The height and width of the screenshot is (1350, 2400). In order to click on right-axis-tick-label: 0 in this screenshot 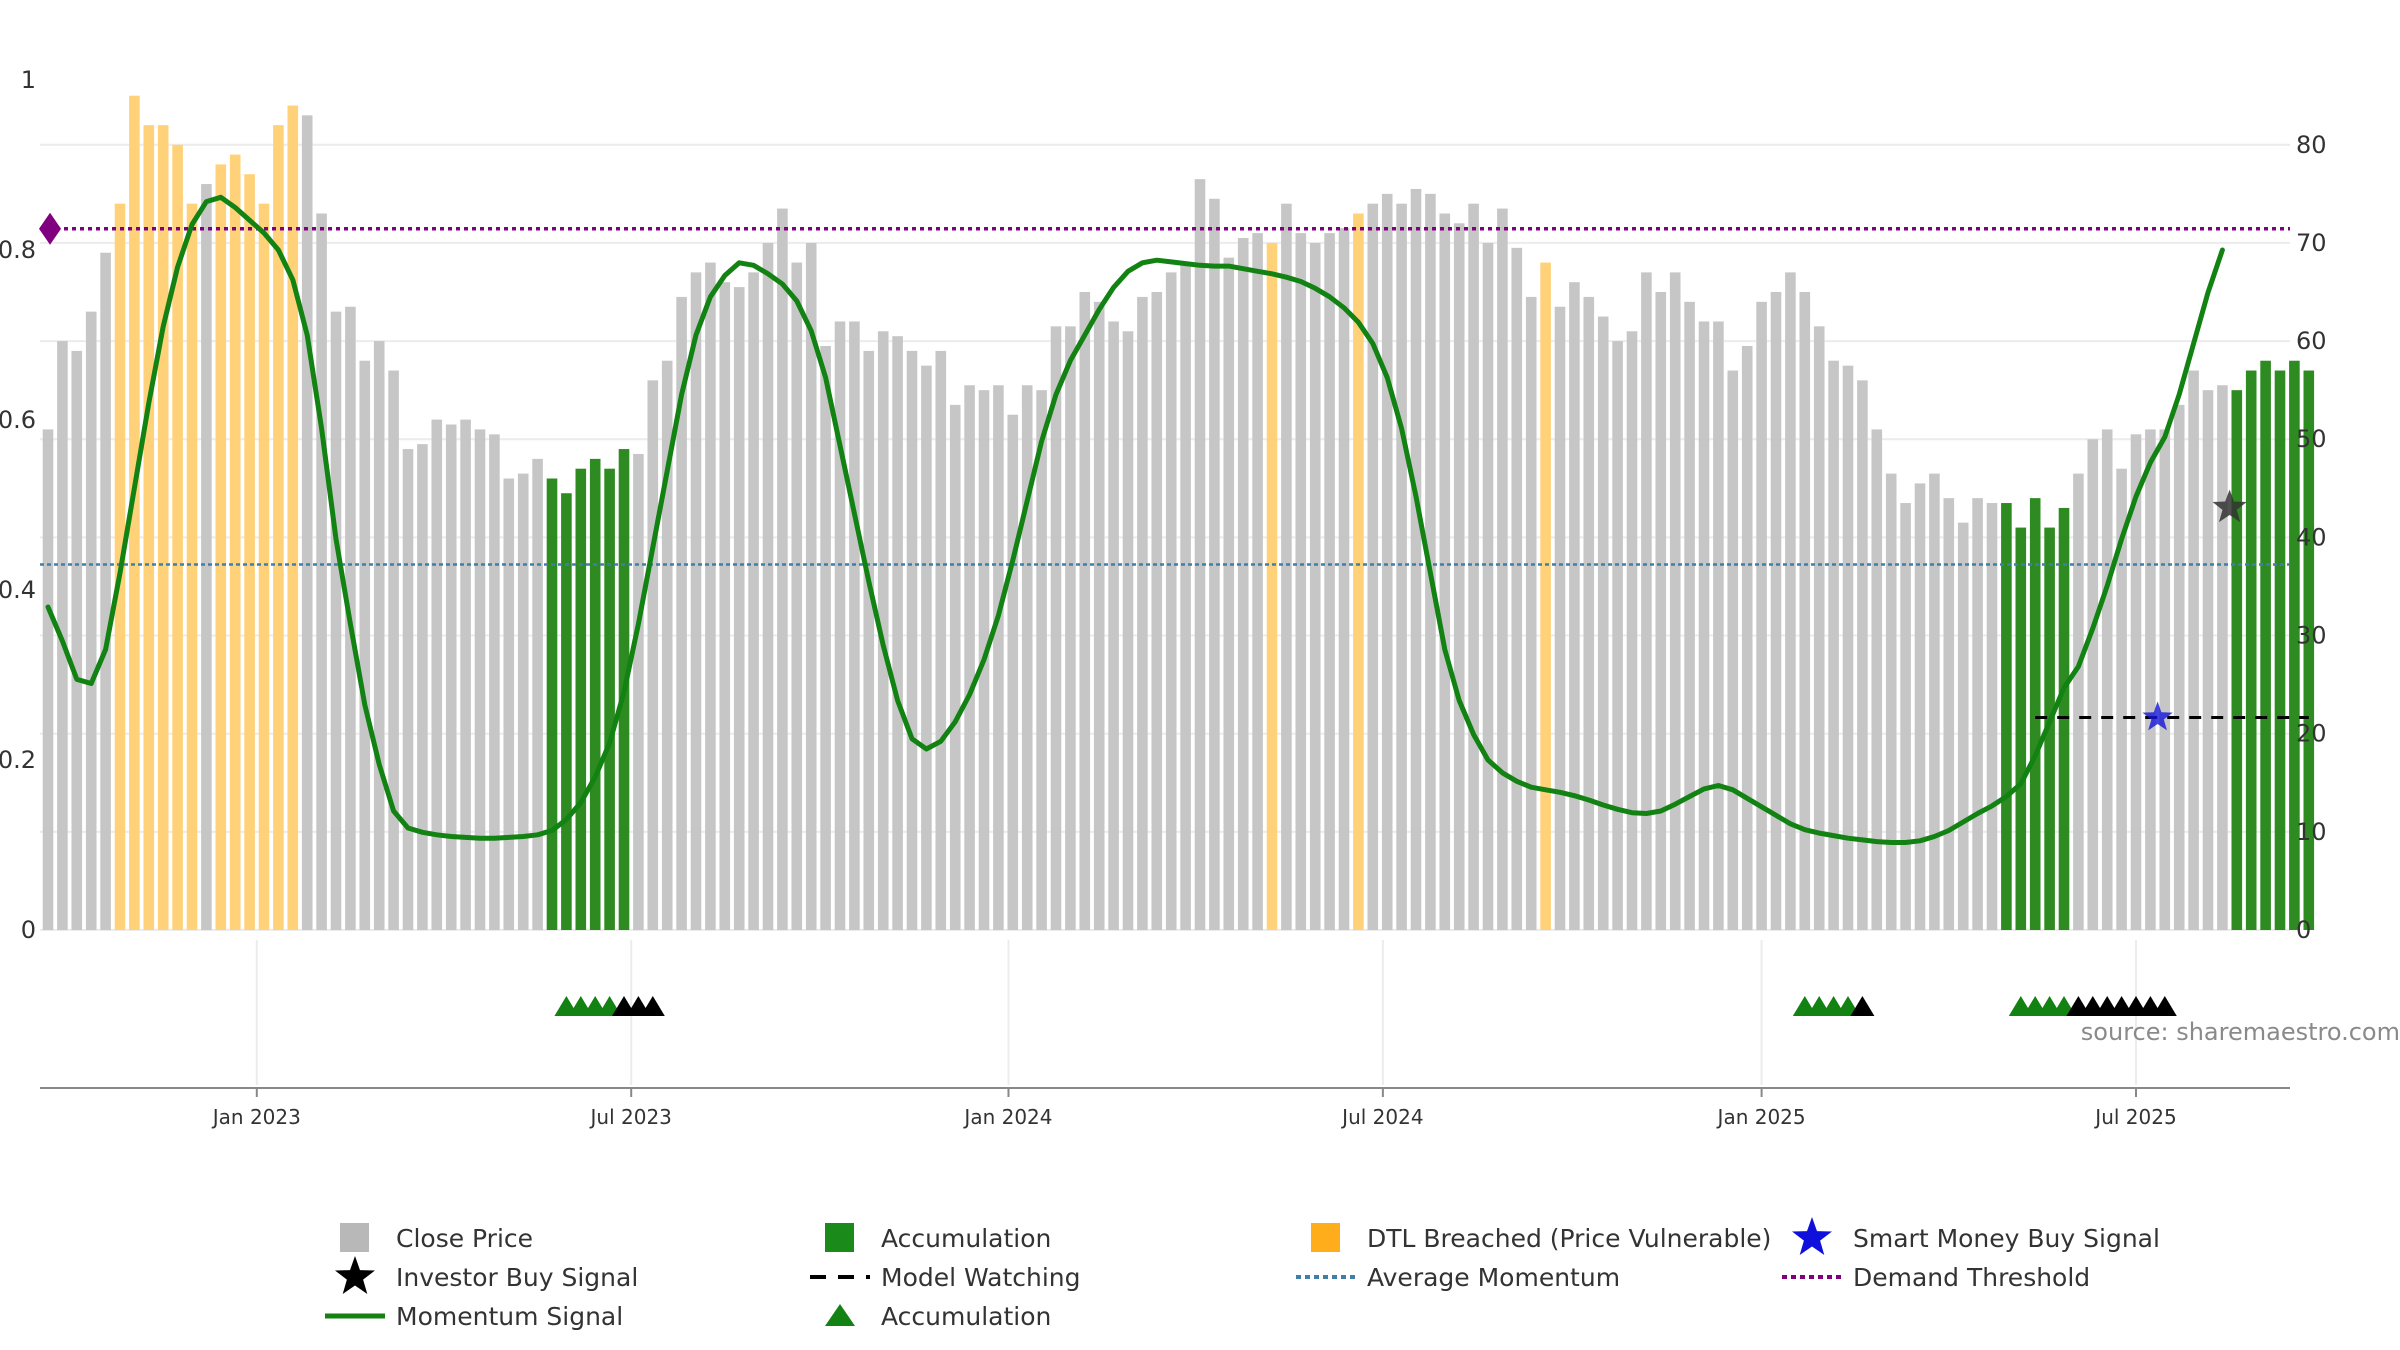, I will do `click(2303, 930)`.